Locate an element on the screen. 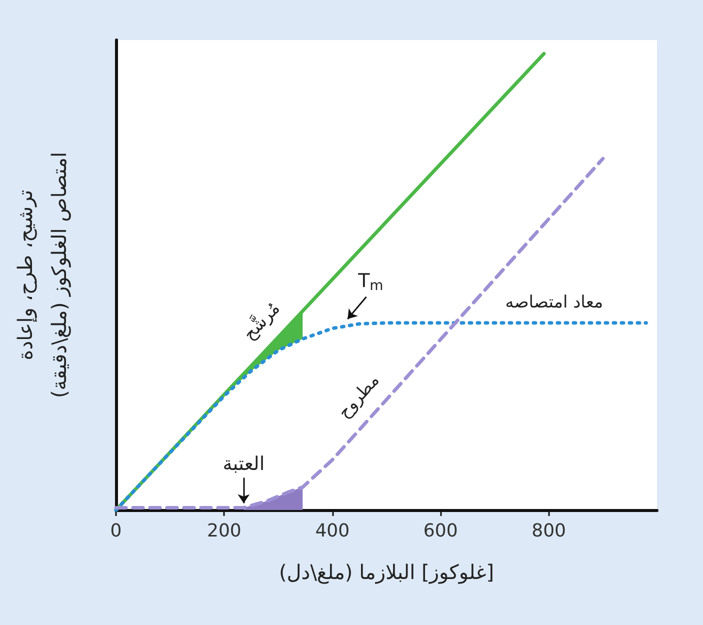 This screenshot has width=703, height=625. x-tick-label: 400 is located at coordinates (332, 531).